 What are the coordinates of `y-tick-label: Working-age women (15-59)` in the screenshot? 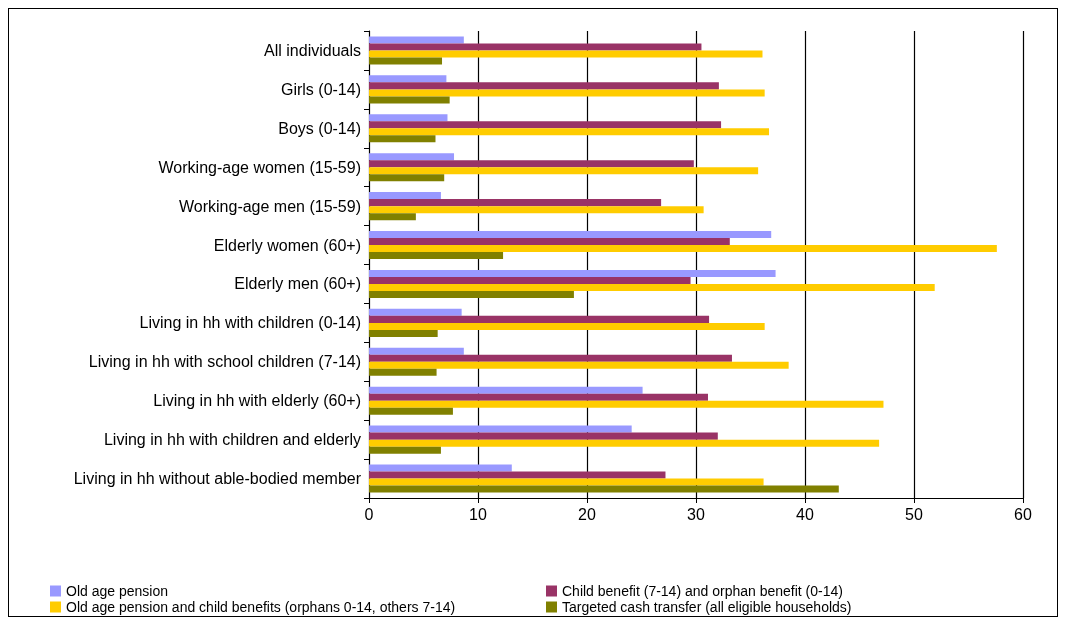 It's located at (259, 167).